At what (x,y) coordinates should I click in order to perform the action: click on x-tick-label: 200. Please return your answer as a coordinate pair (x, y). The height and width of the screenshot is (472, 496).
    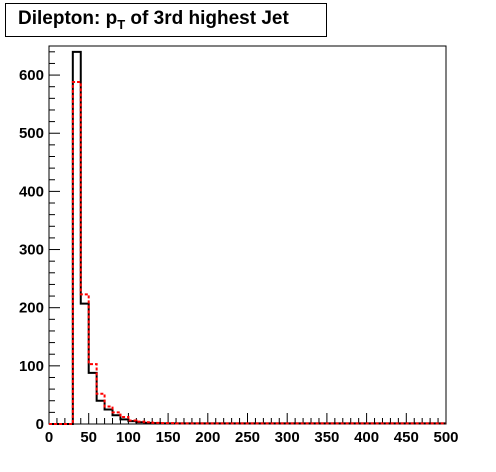
    Looking at the image, I should click on (207, 437).